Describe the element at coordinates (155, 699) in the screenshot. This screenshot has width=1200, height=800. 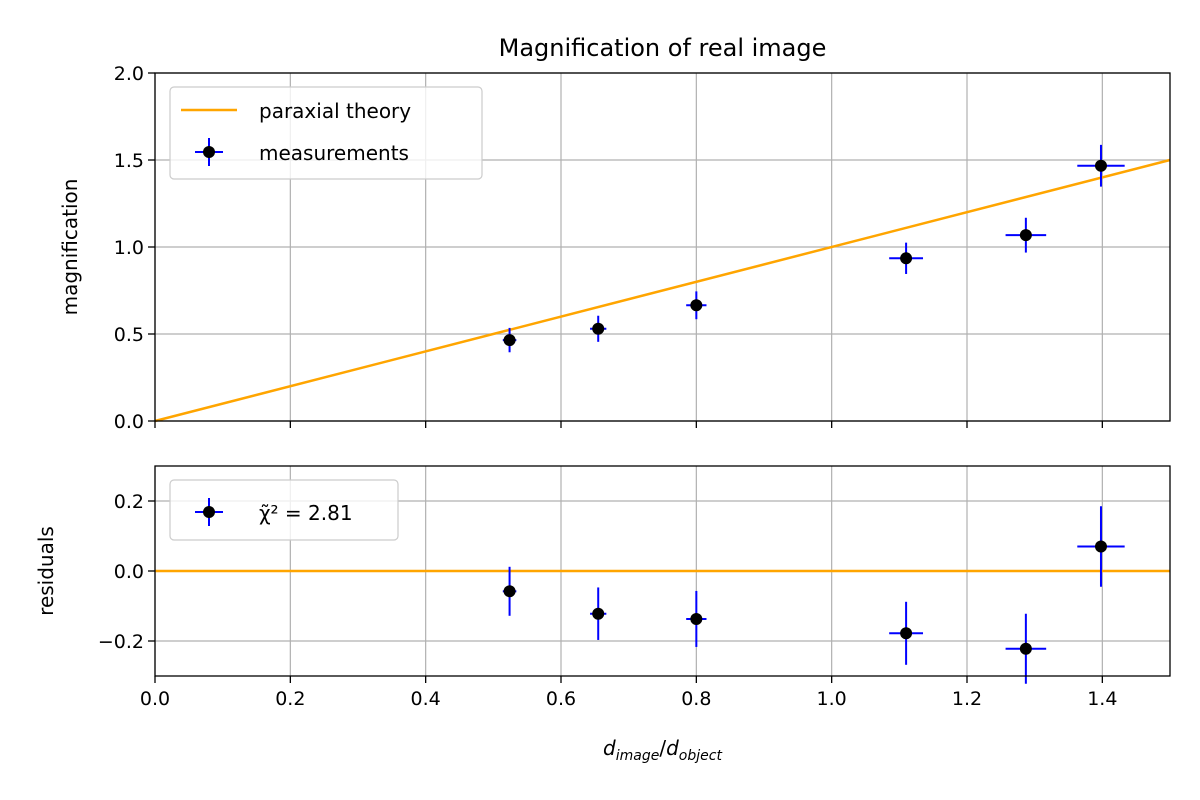
I see `x-tick-label: 0.0` at that location.